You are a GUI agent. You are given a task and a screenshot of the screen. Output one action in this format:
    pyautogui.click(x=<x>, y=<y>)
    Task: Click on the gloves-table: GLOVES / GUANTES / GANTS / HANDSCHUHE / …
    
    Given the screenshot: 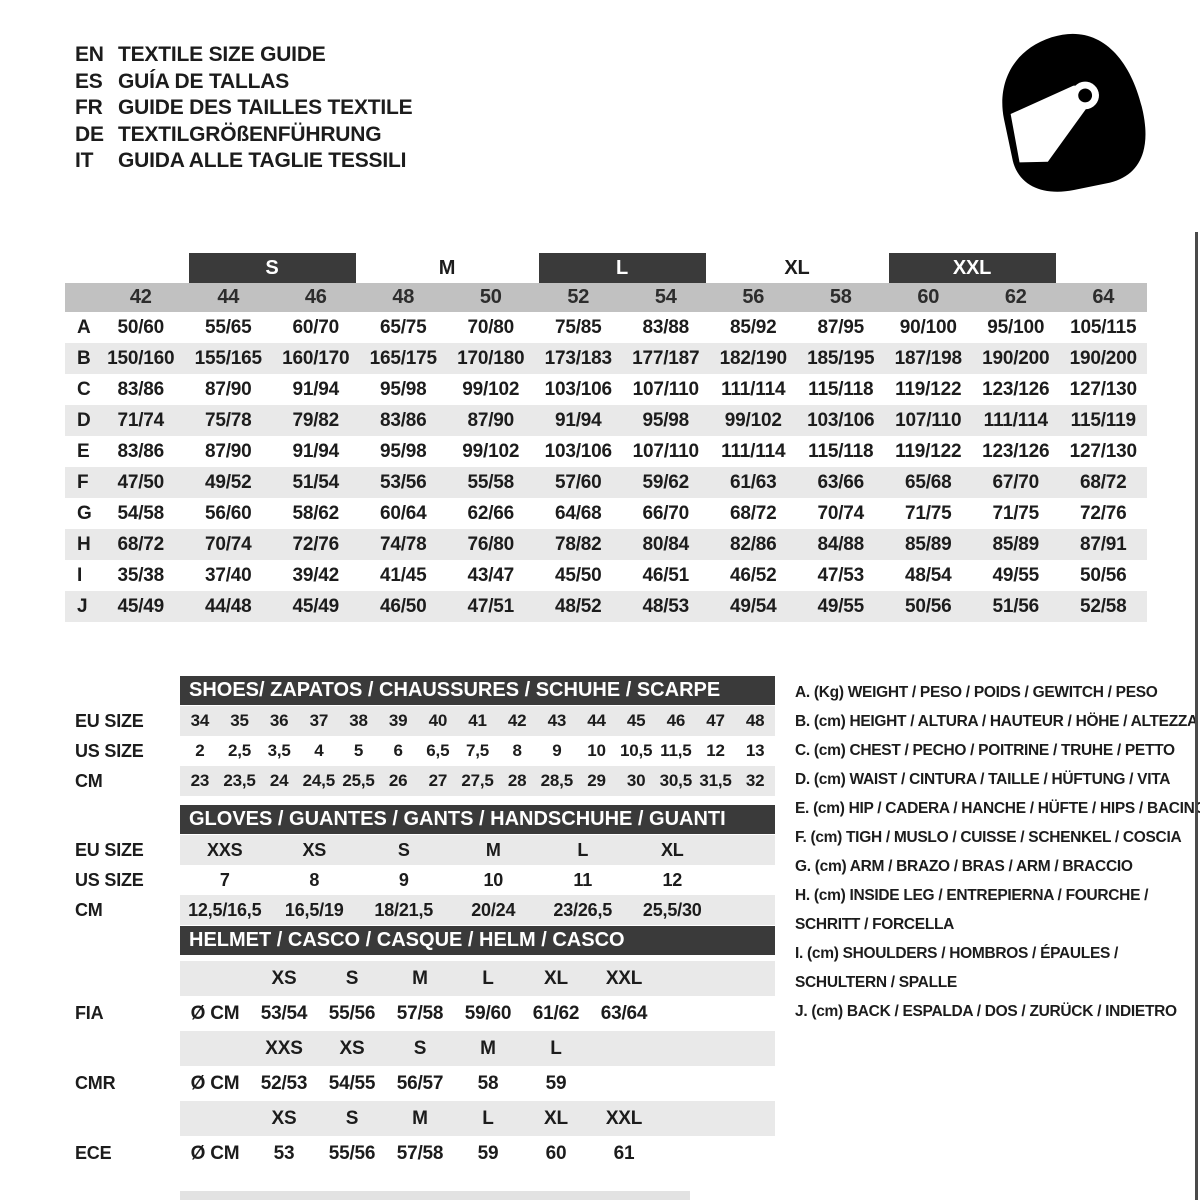 What is the action you would take?
    pyautogui.click(x=420, y=865)
    